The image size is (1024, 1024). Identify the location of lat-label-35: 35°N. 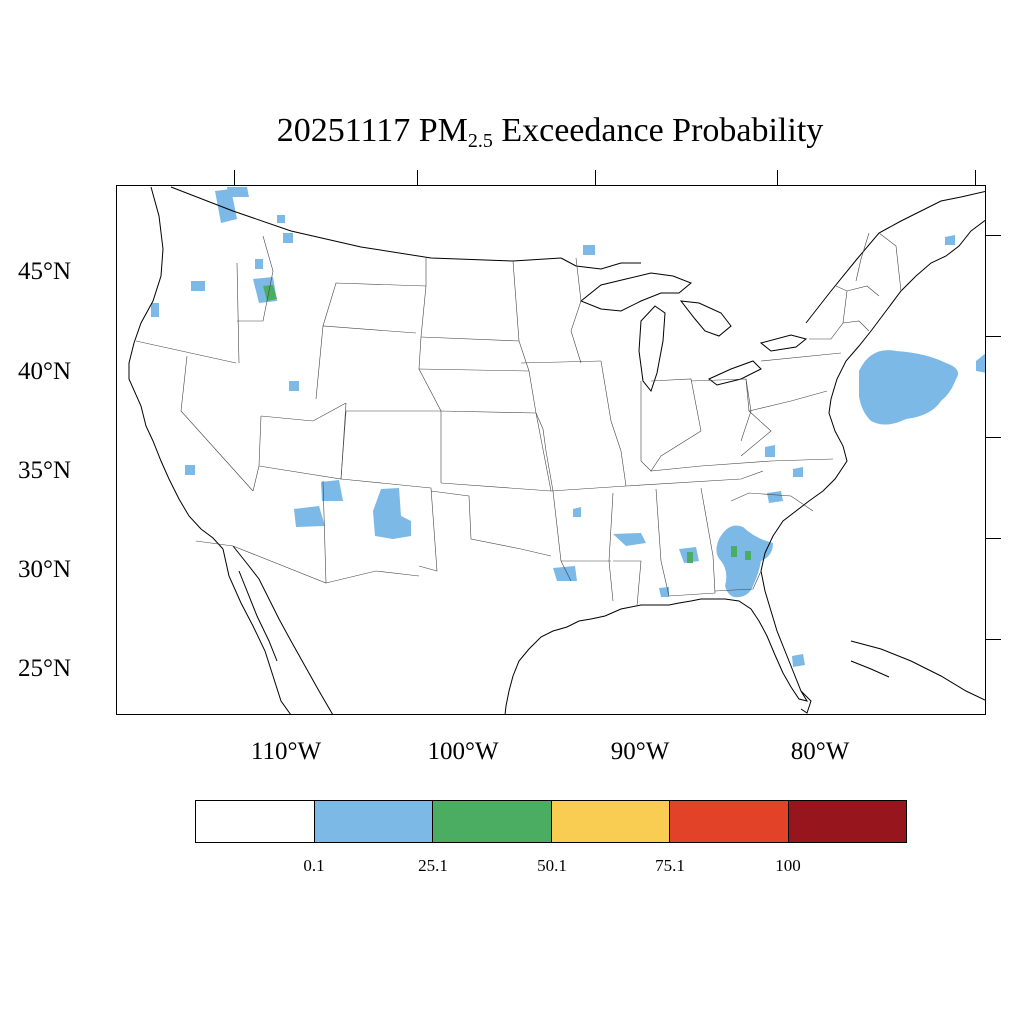
(45, 470).